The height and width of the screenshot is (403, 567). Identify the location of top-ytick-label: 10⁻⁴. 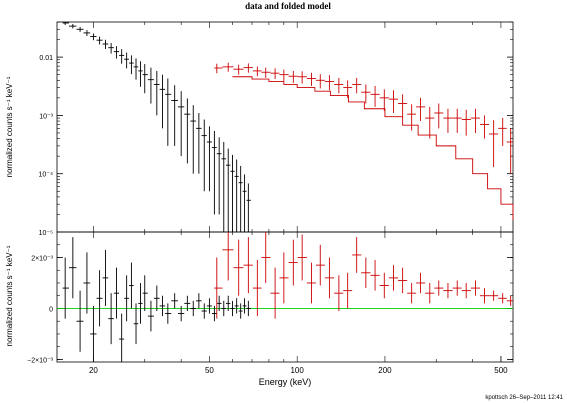
(46, 175).